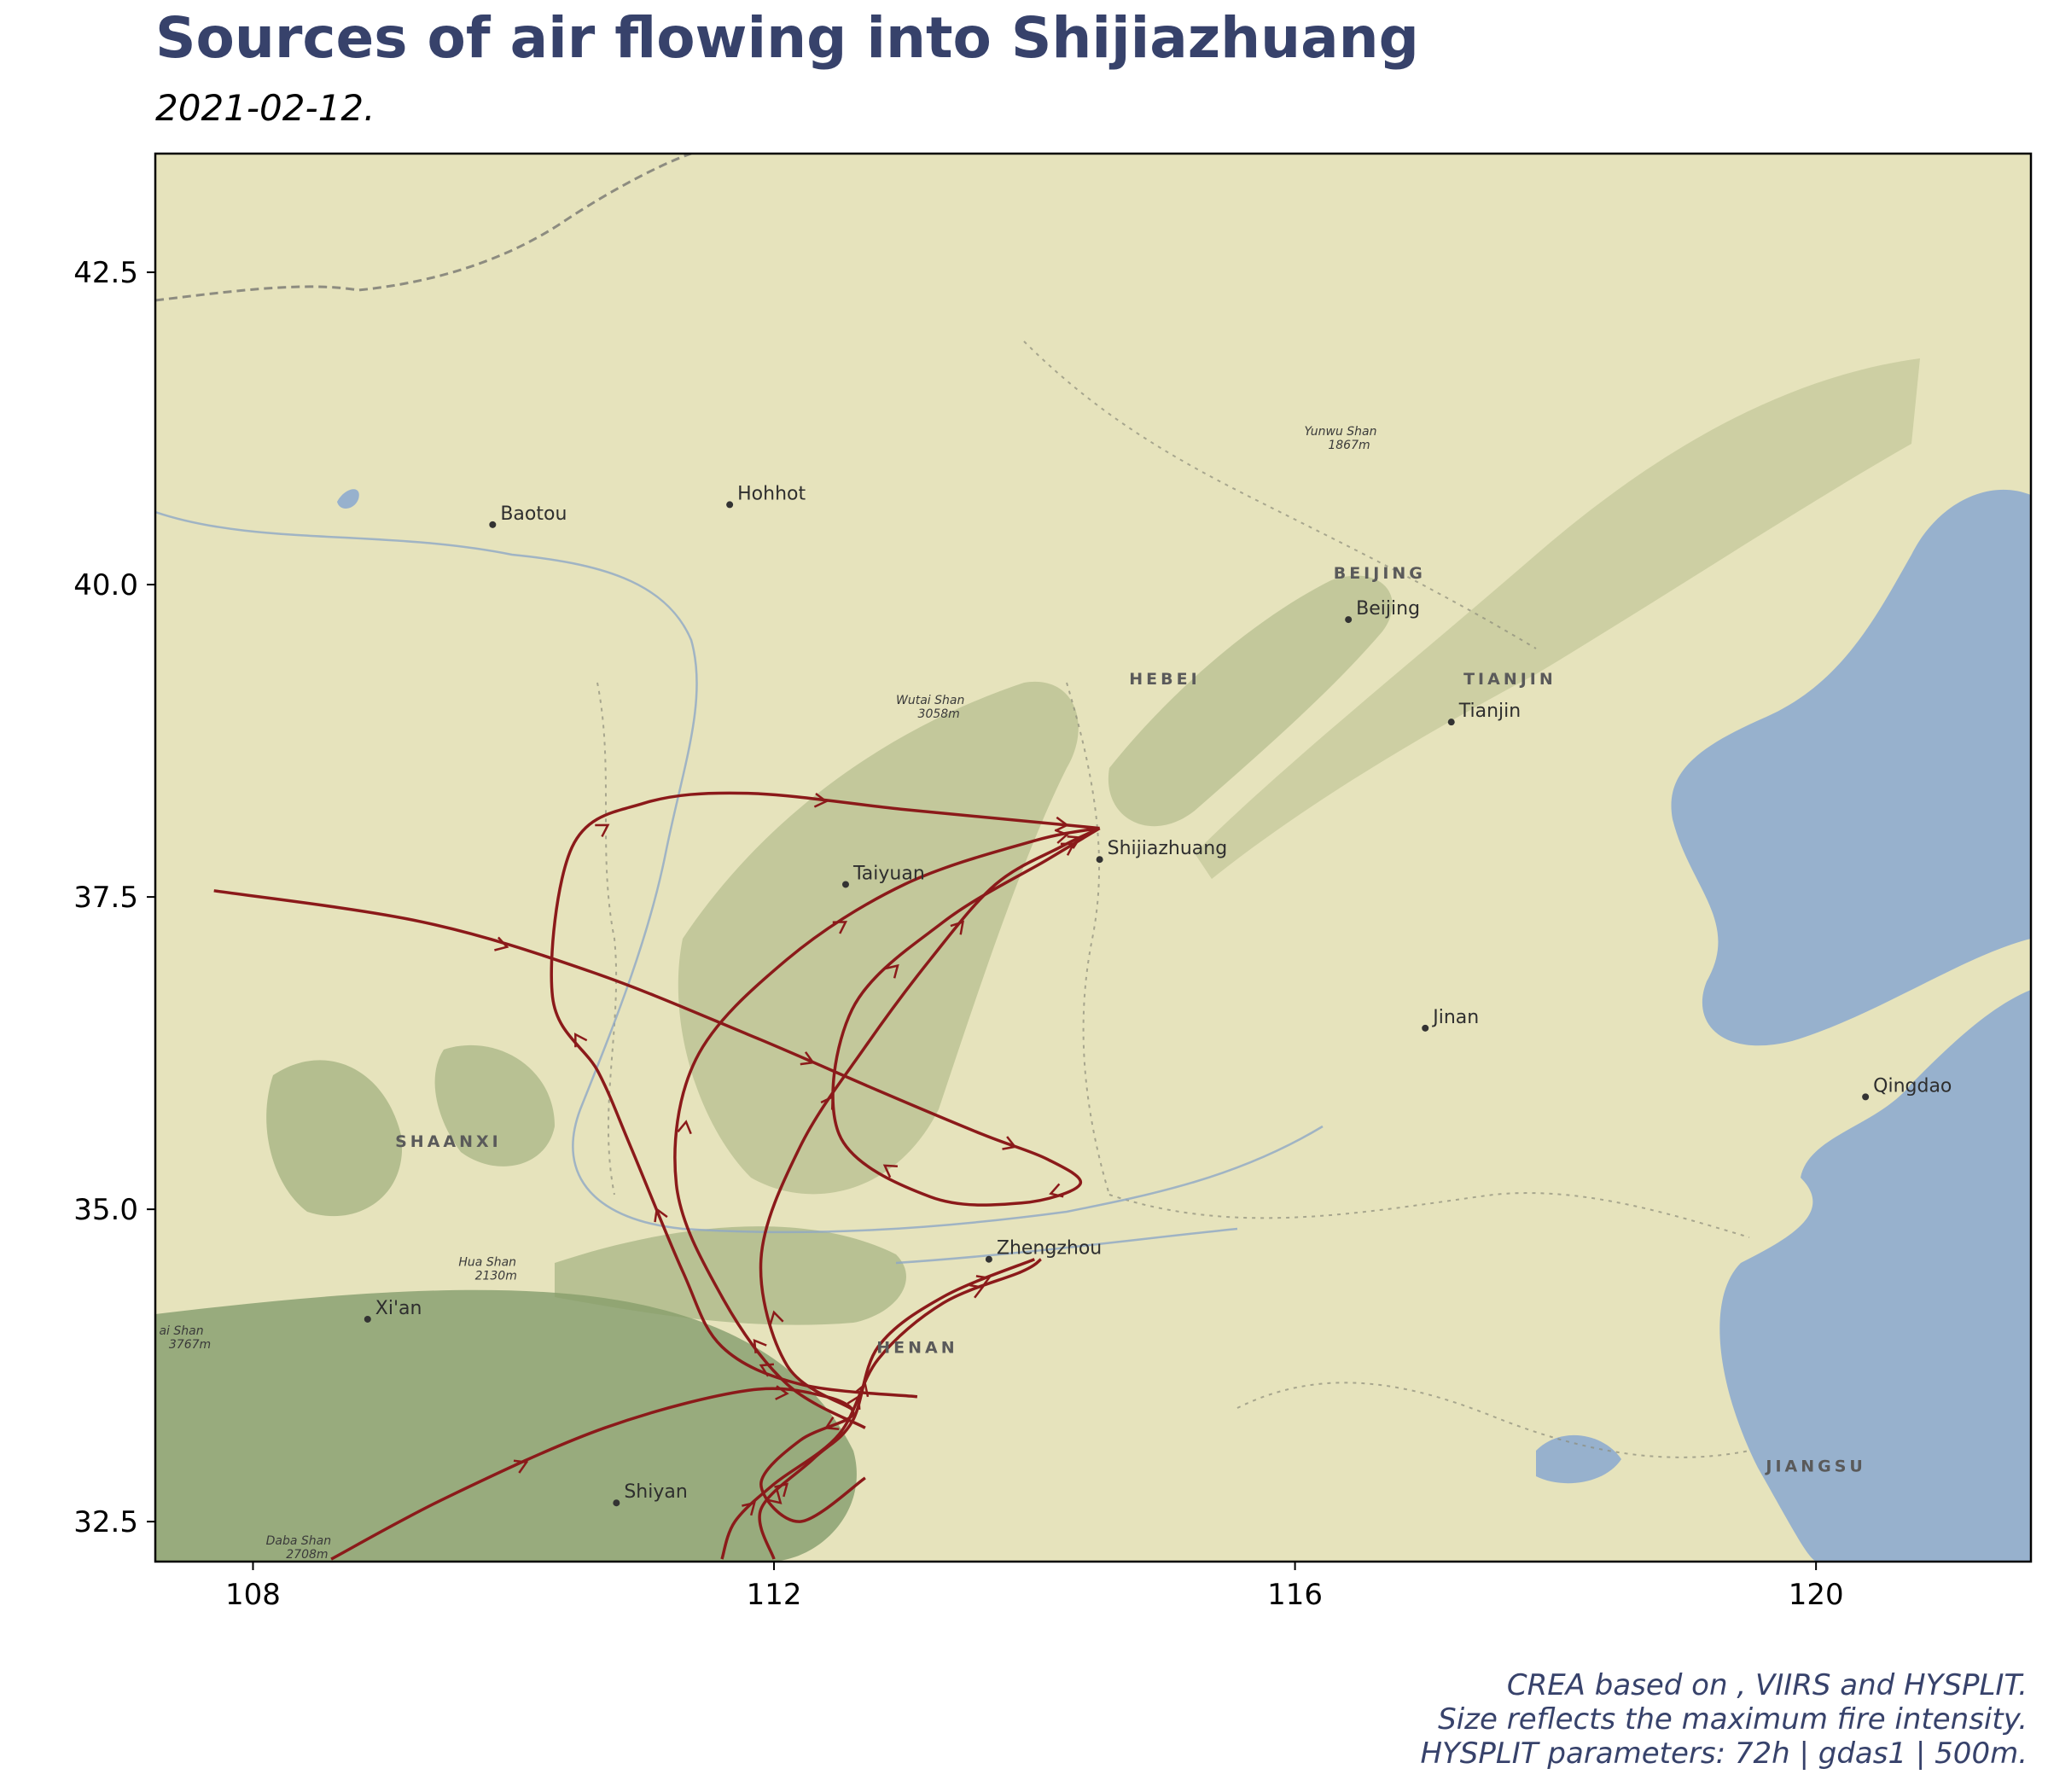  What do you see at coordinates (1489, 711) in the screenshot?
I see `city-label: Tianjin` at bounding box center [1489, 711].